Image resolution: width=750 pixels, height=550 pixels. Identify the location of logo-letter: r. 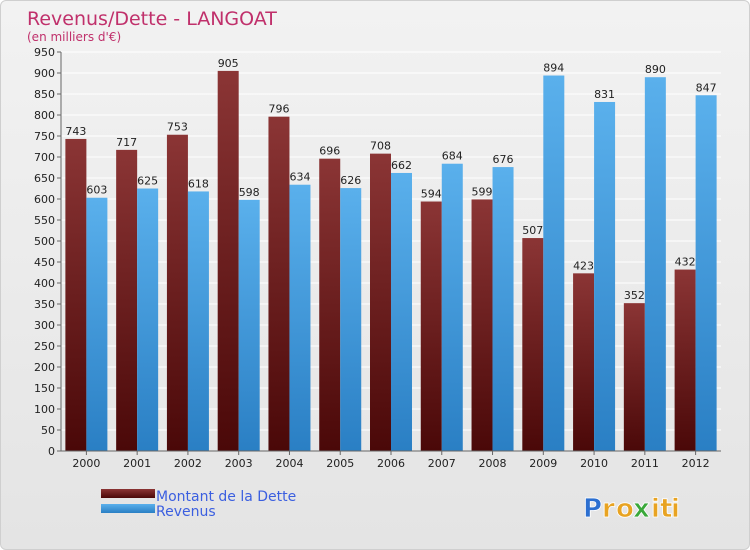
(608, 509).